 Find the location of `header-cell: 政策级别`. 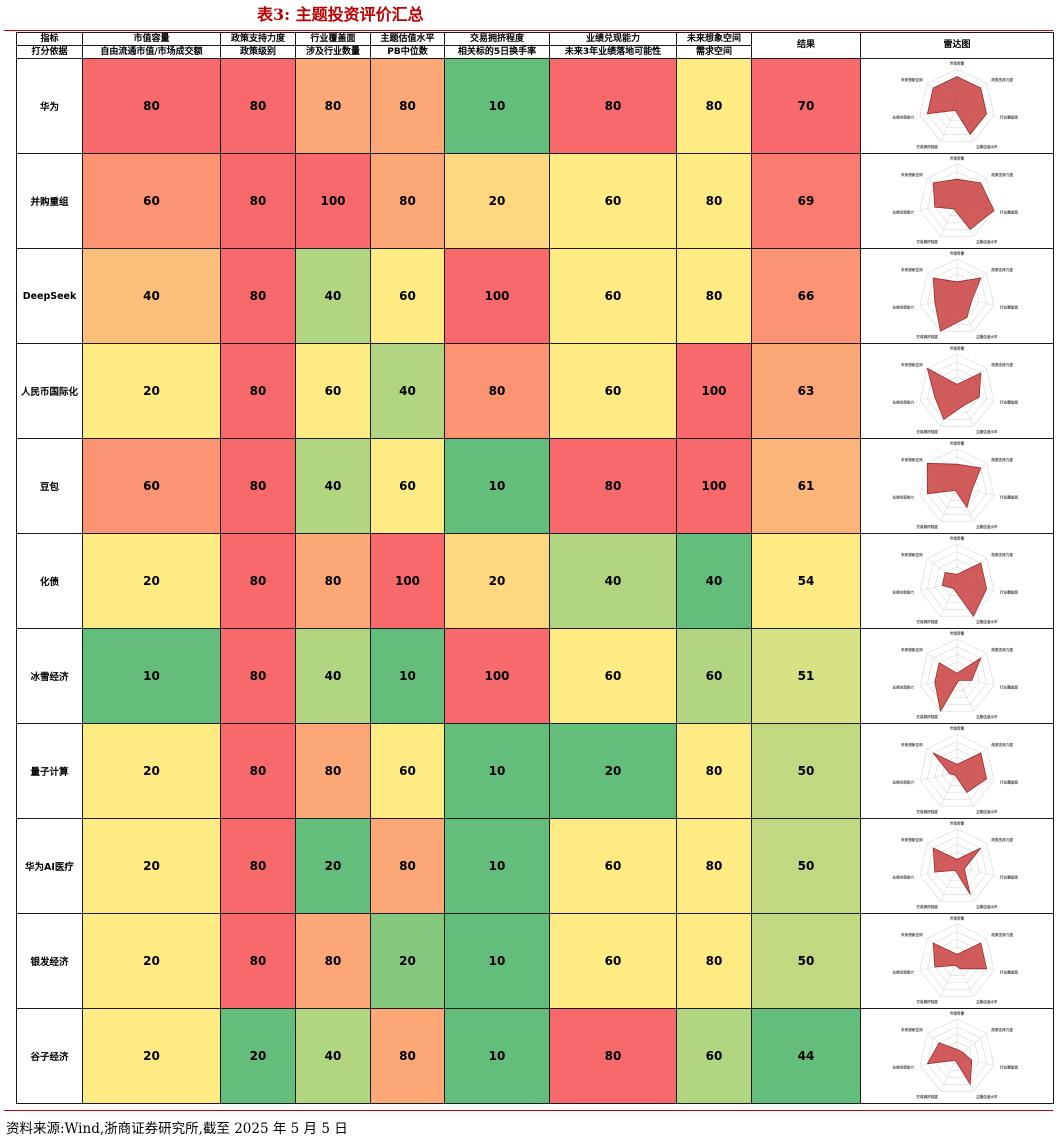

header-cell: 政策级别 is located at coordinates (258, 52).